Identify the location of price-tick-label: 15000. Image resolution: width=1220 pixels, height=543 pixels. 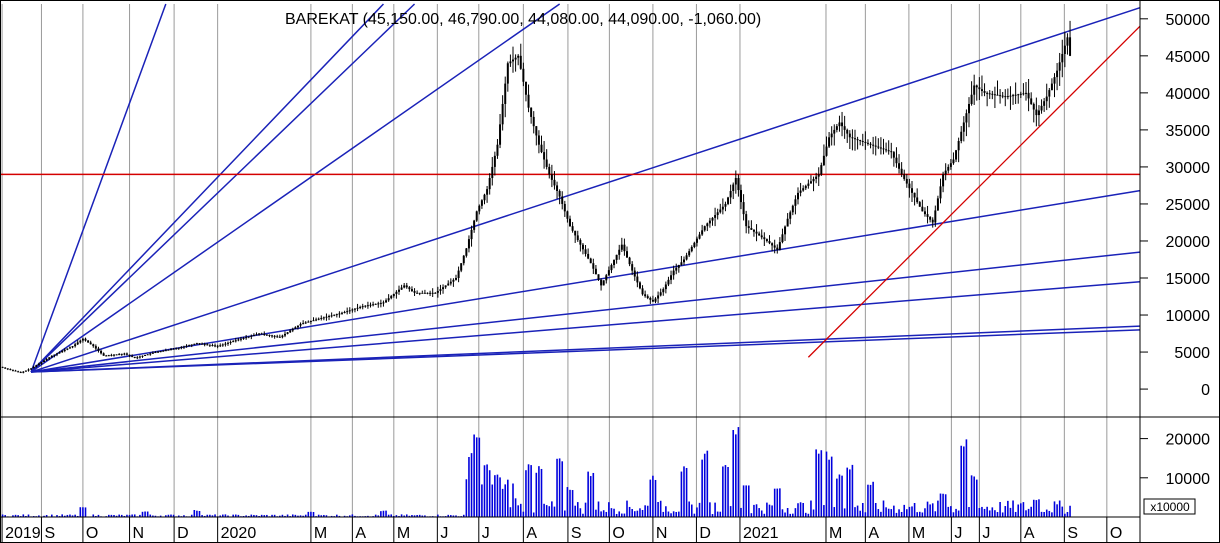
(1188, 279).